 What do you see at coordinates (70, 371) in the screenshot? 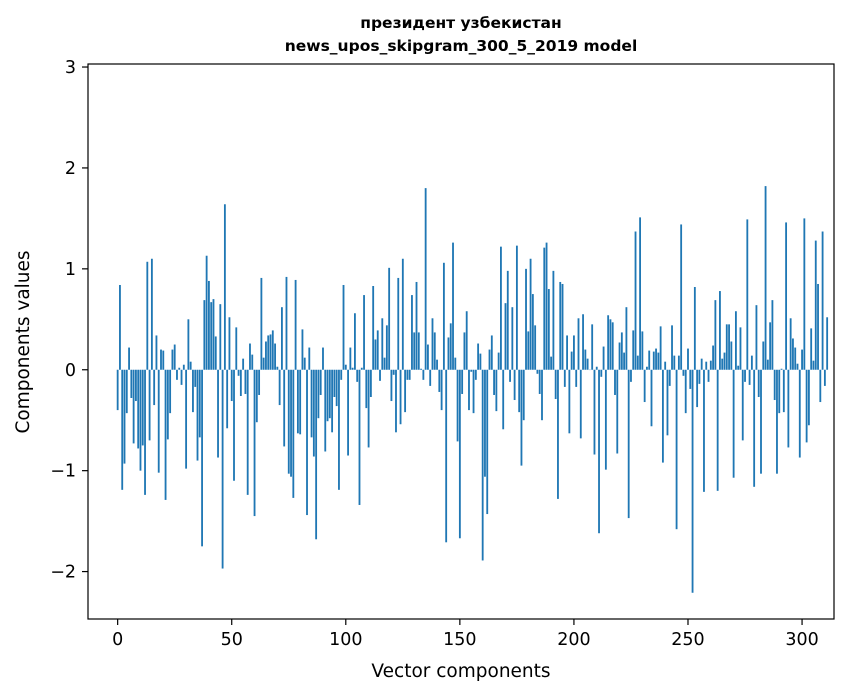
I see `y-tick-label: 0` at bounding box center [70, 371].